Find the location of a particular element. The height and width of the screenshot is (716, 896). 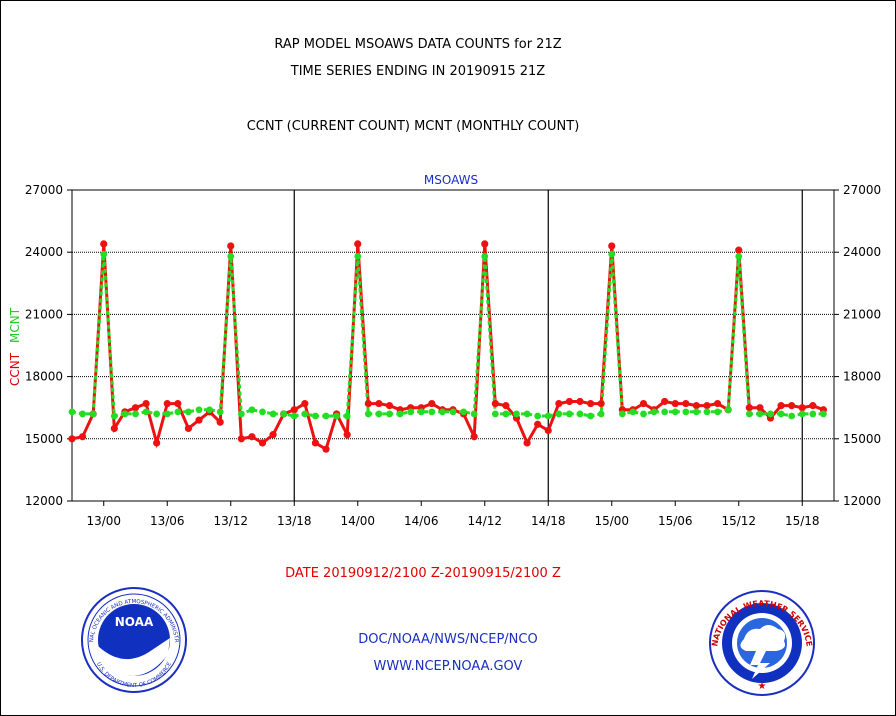

y-tick-label-right: 24000 is located at coordinates (862, 252).